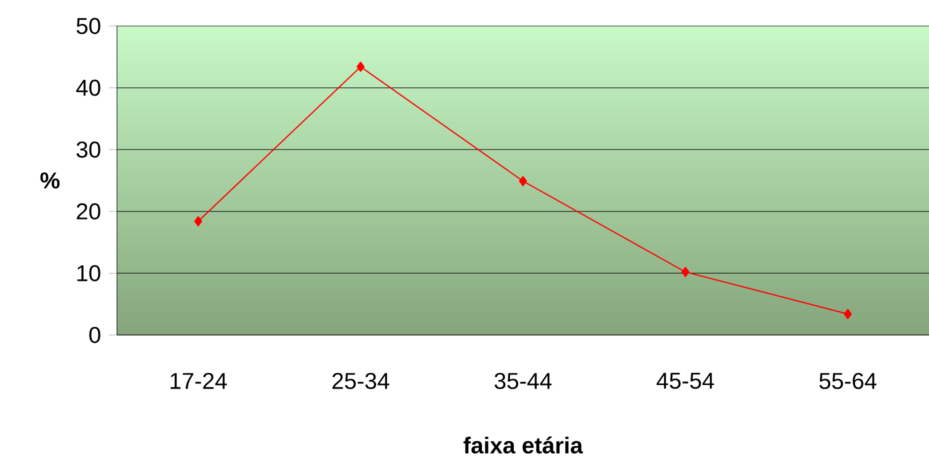 This screenshot has height=465, width=929. I want to click on x-tick-label: 35-44, so click(523, 381).